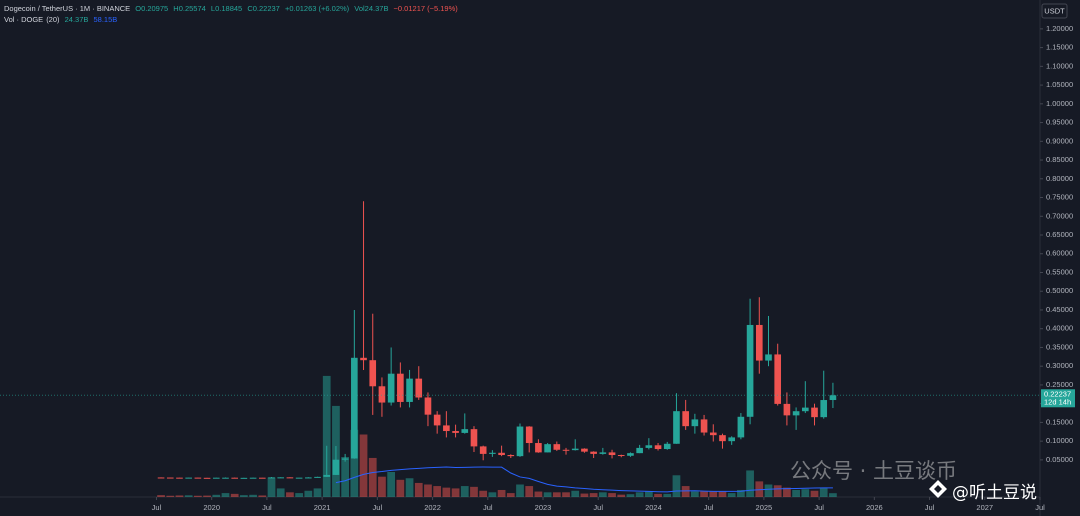 The width and height of the screenshot is (1080, 516). Describe the element at coordinates (1059, 440) in the screenshot. I see `y-tick-label: 0.10000` at that location.